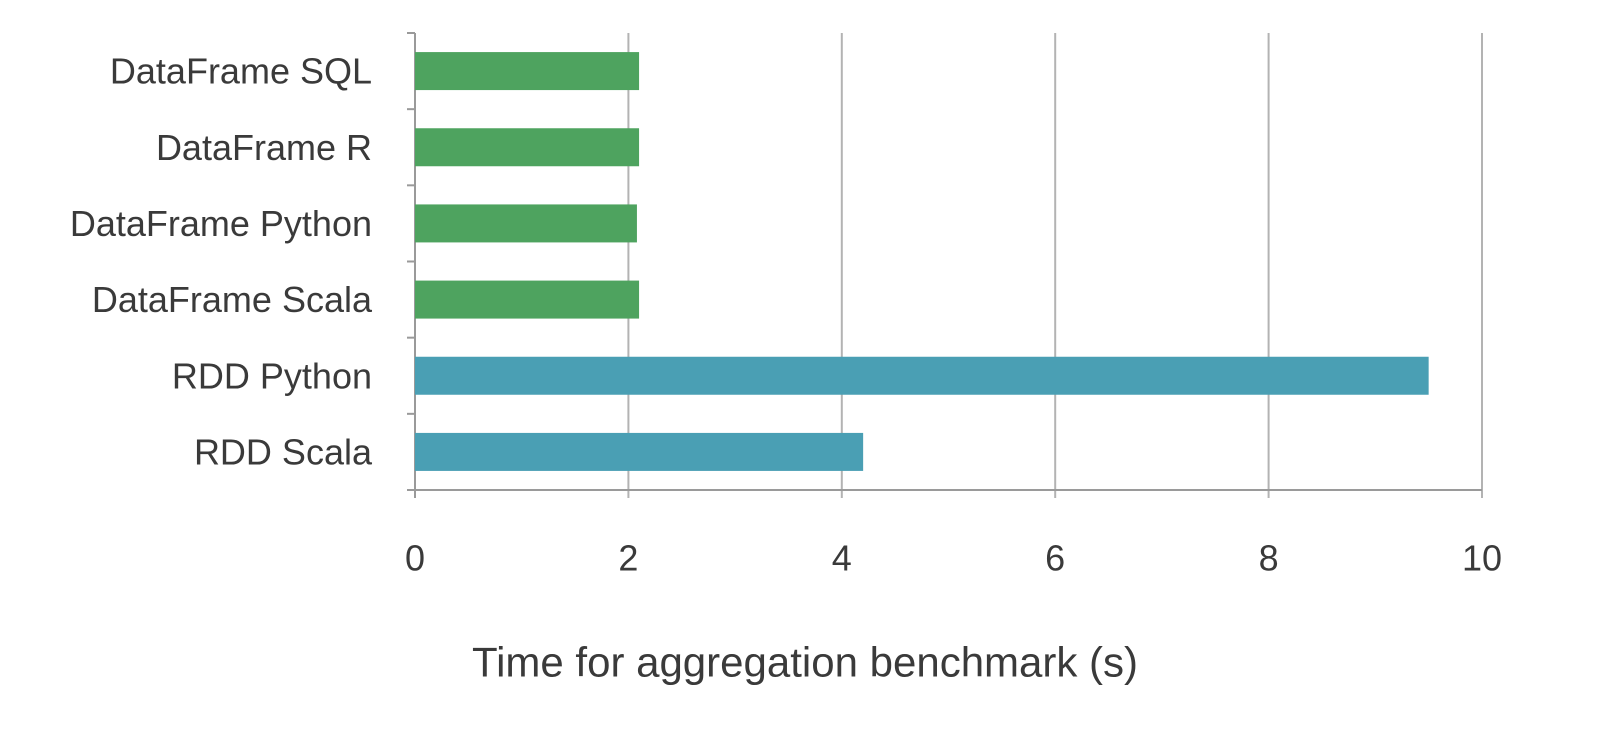 The height and width of the screenshot is (735, 1600). Describe the element at coordinates (1269, 558) in the screenshot. I see `x-tick-label: 8` at that location.